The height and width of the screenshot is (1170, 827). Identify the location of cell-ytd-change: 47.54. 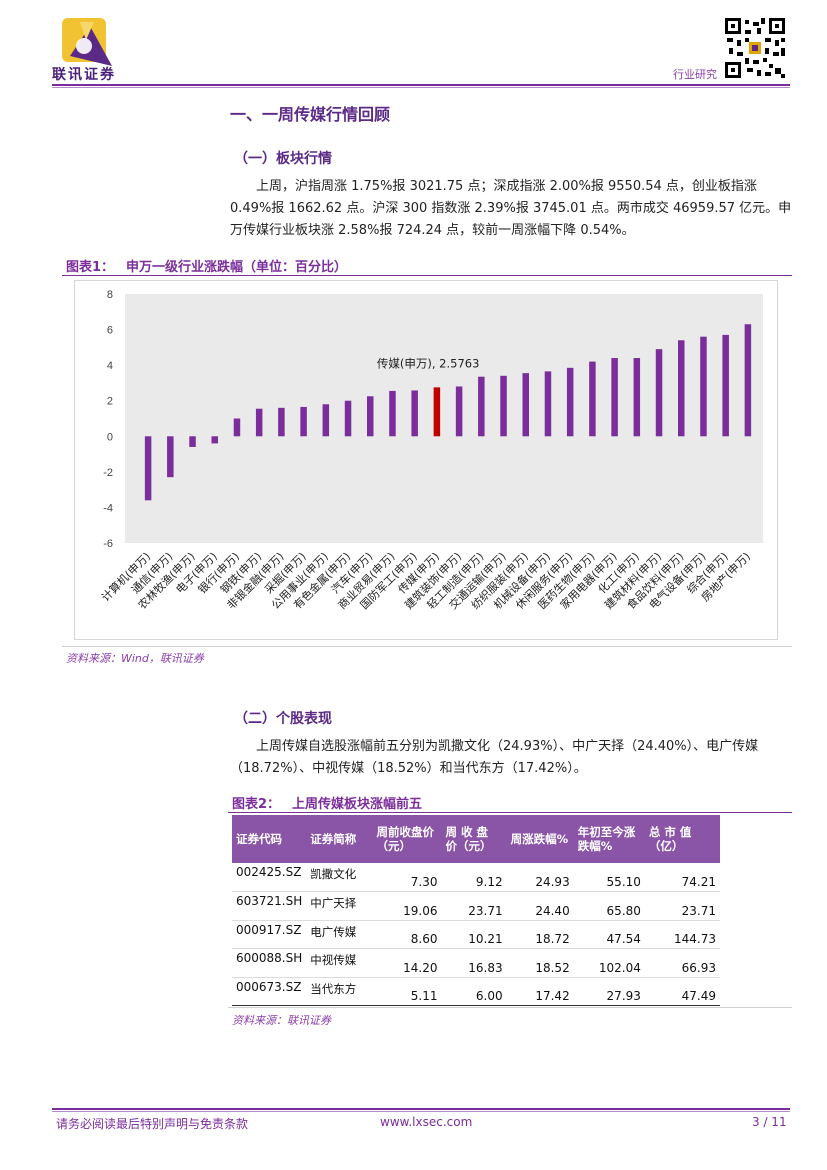
(609, 934).